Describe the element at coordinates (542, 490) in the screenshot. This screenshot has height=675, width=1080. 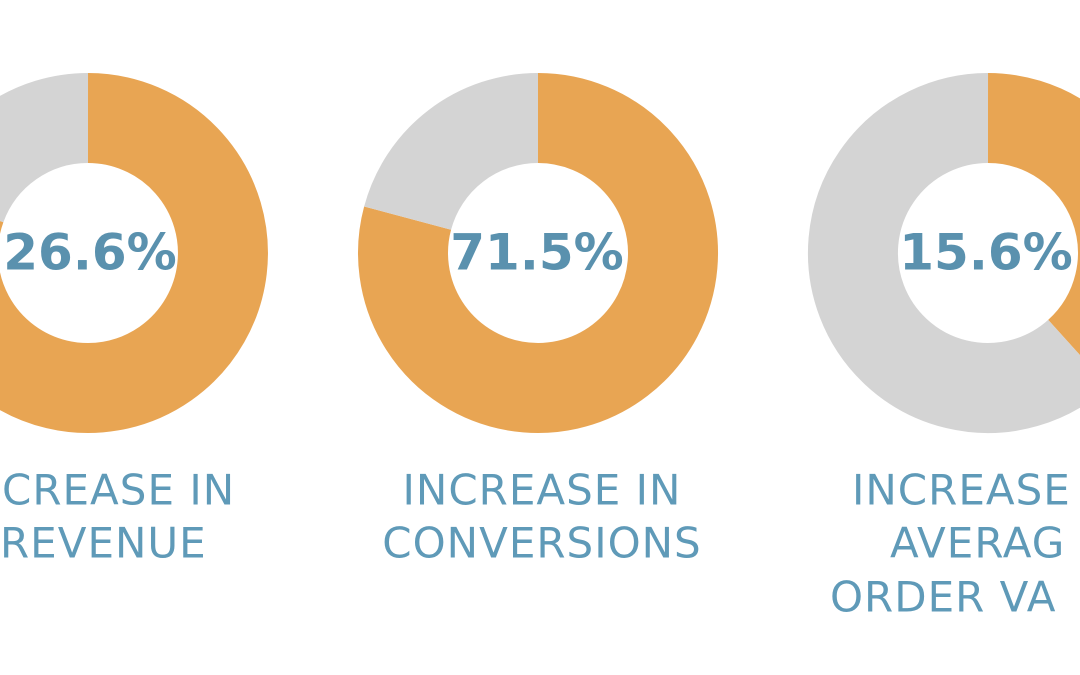
I see `stat-label: INCREASE IN` at that location.